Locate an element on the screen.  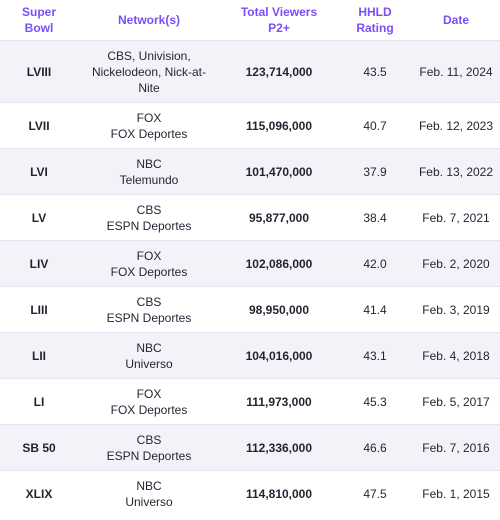
cell-hhld-rating: 38.4 is located at coordinates (375, 217).